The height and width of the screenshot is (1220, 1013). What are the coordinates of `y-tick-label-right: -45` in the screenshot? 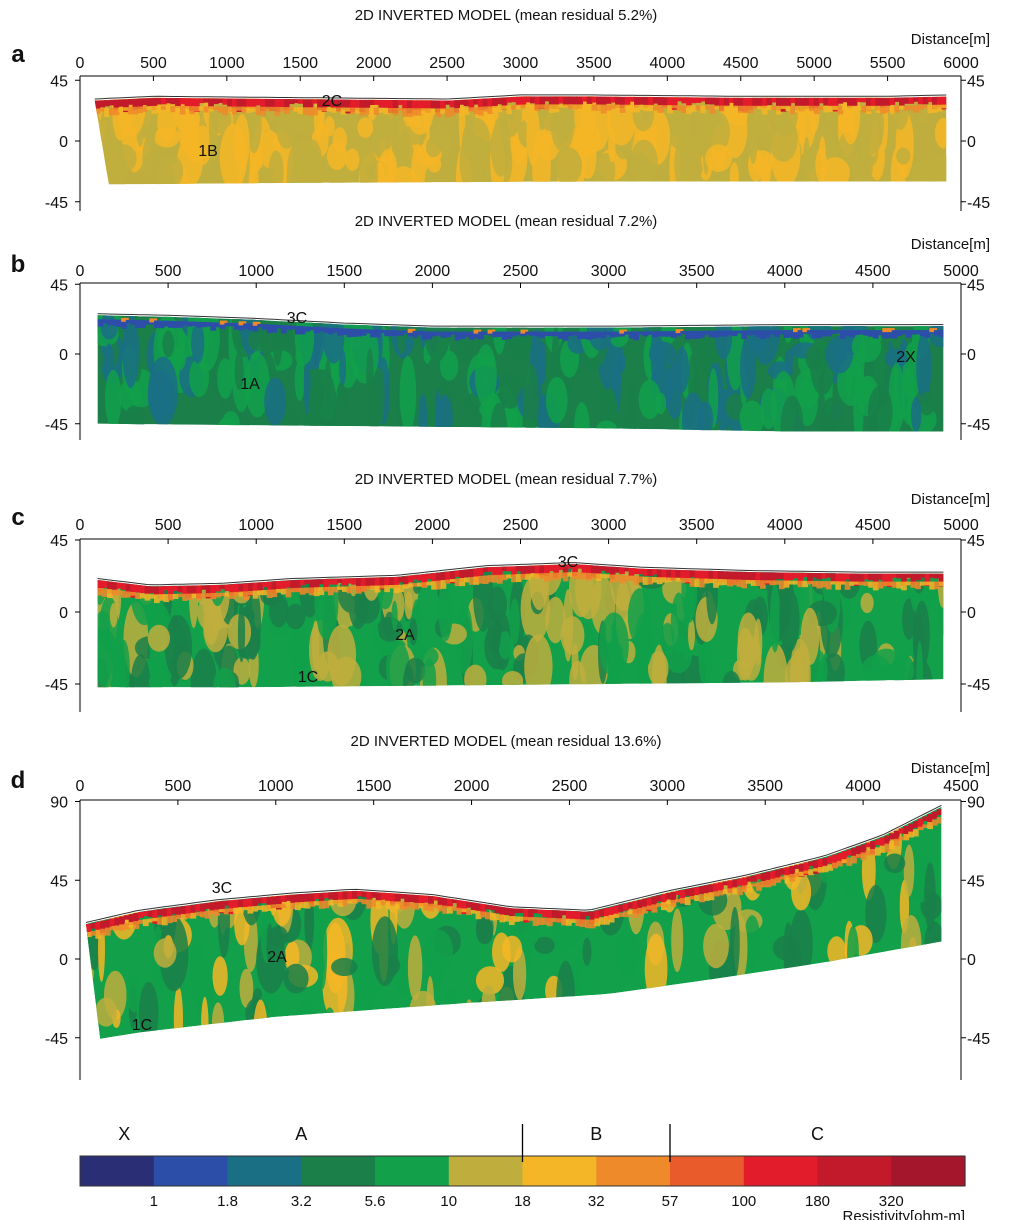 It's located at (978, 1039).